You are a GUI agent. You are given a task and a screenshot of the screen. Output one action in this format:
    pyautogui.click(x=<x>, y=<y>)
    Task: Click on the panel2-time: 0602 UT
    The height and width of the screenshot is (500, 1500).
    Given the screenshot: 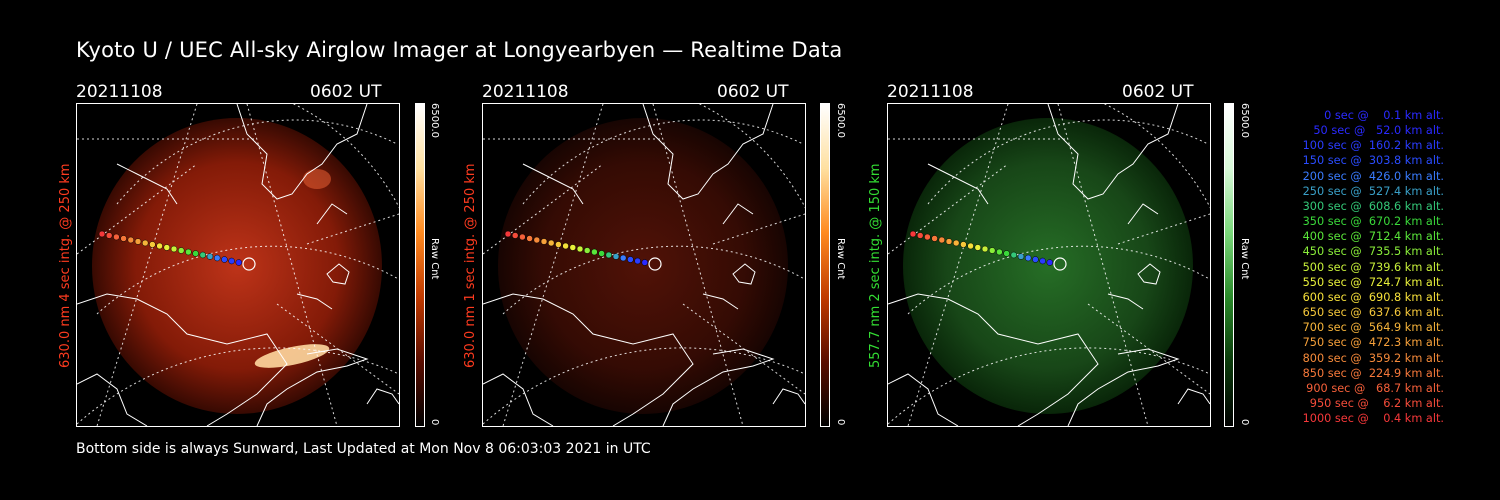 What is the action you would take?
    pyautogui.click(x=753, y=92)
    